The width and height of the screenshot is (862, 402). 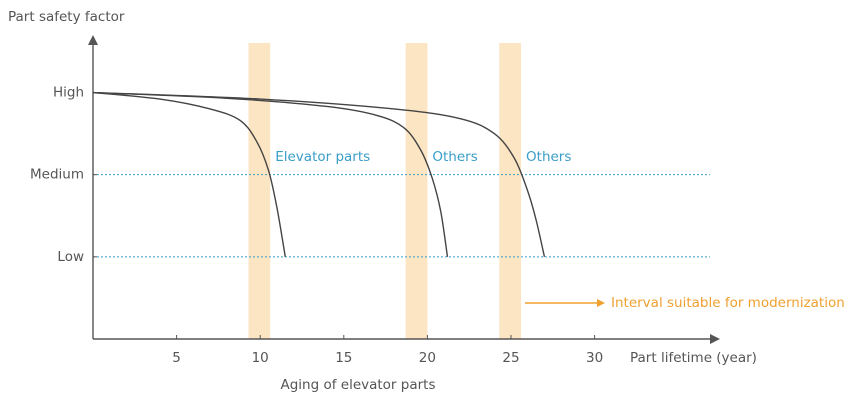 I want to click on x-axis-label: Part lifetime (year), so click(x=693, y=358).